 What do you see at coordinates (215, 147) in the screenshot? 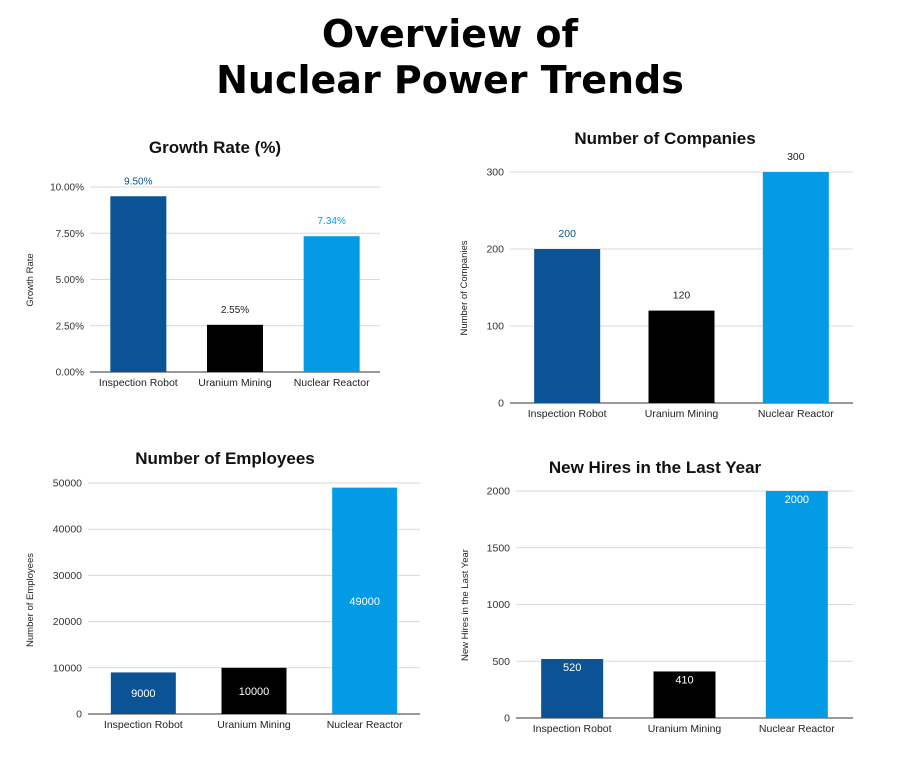
I see `growth-rate-chart-title: Growth Rate (%)` at bounding box center [215, 147].